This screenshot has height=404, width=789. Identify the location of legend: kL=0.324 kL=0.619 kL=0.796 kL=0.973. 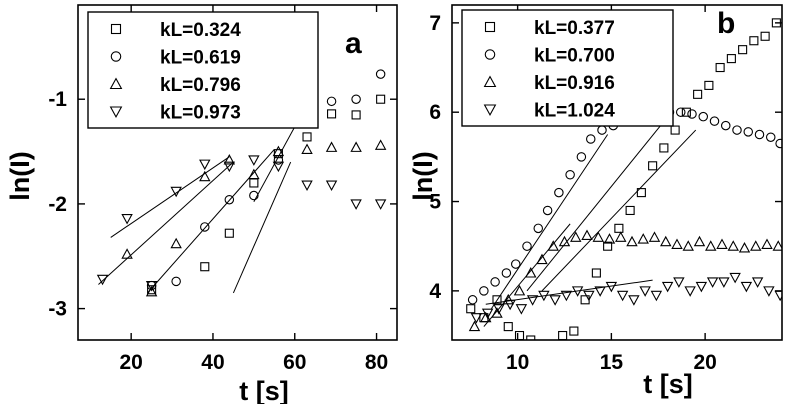
(203, 70).